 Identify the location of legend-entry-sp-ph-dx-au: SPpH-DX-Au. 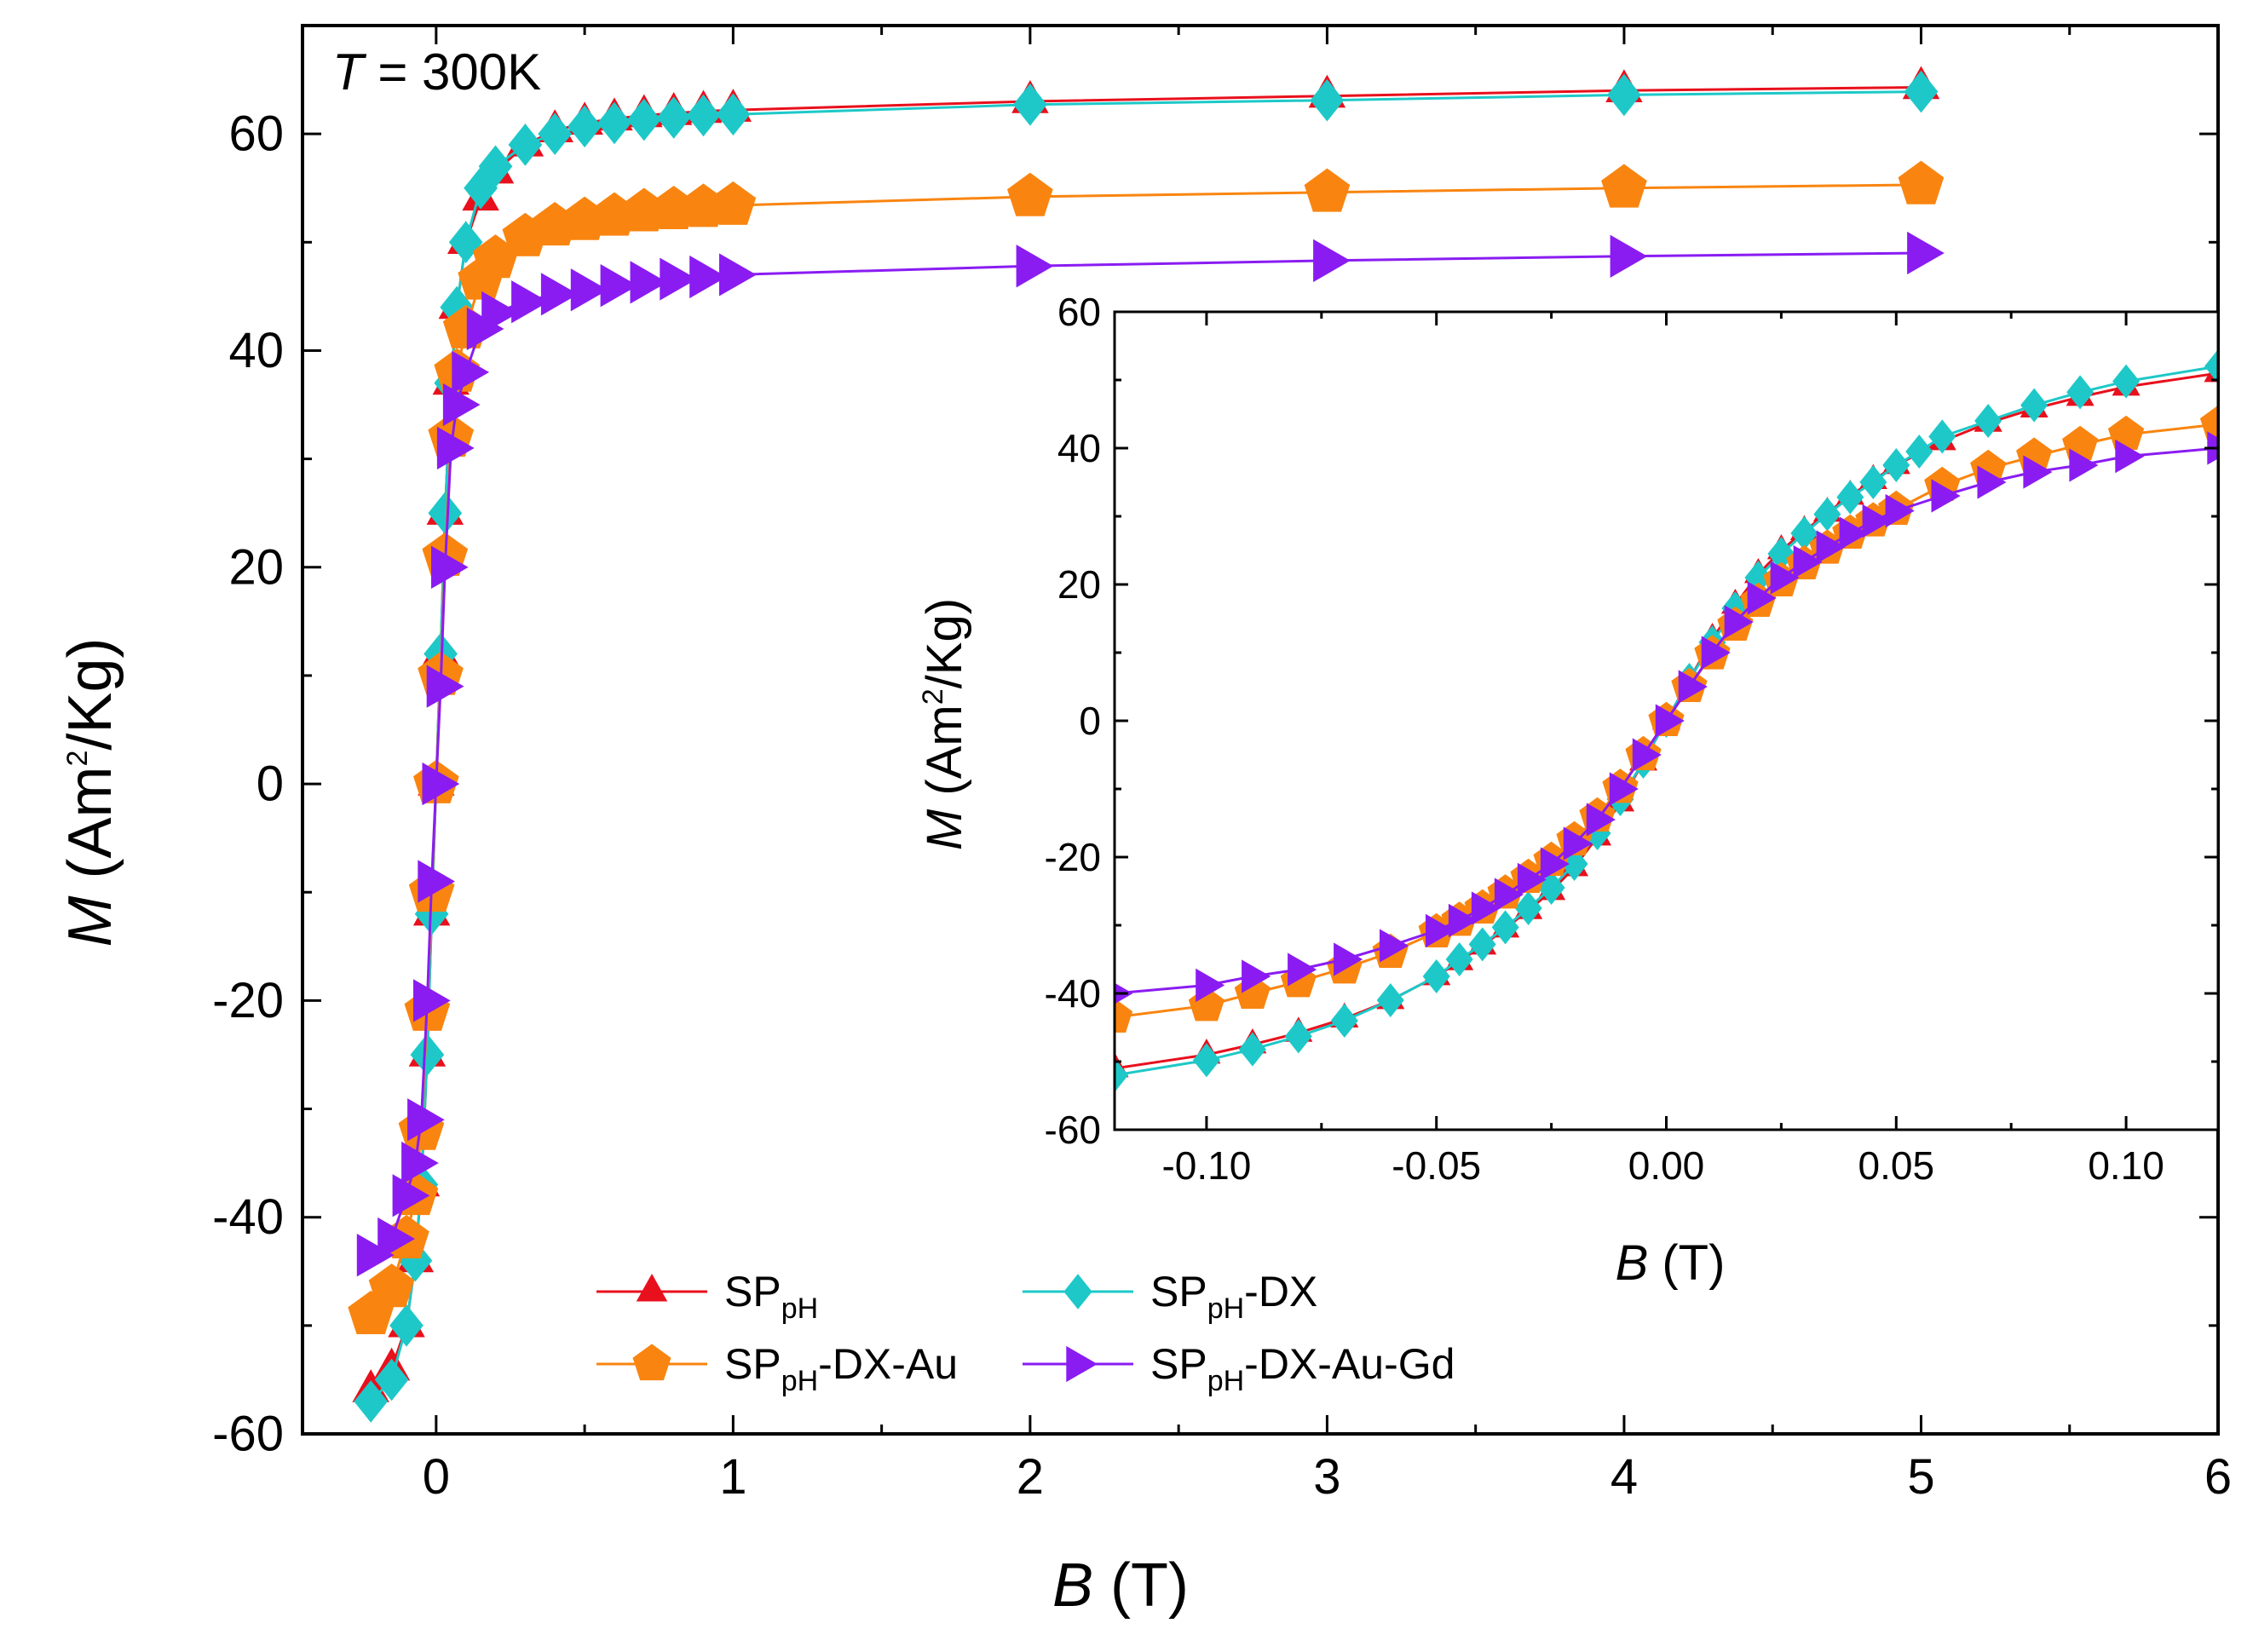
(777, 1368).